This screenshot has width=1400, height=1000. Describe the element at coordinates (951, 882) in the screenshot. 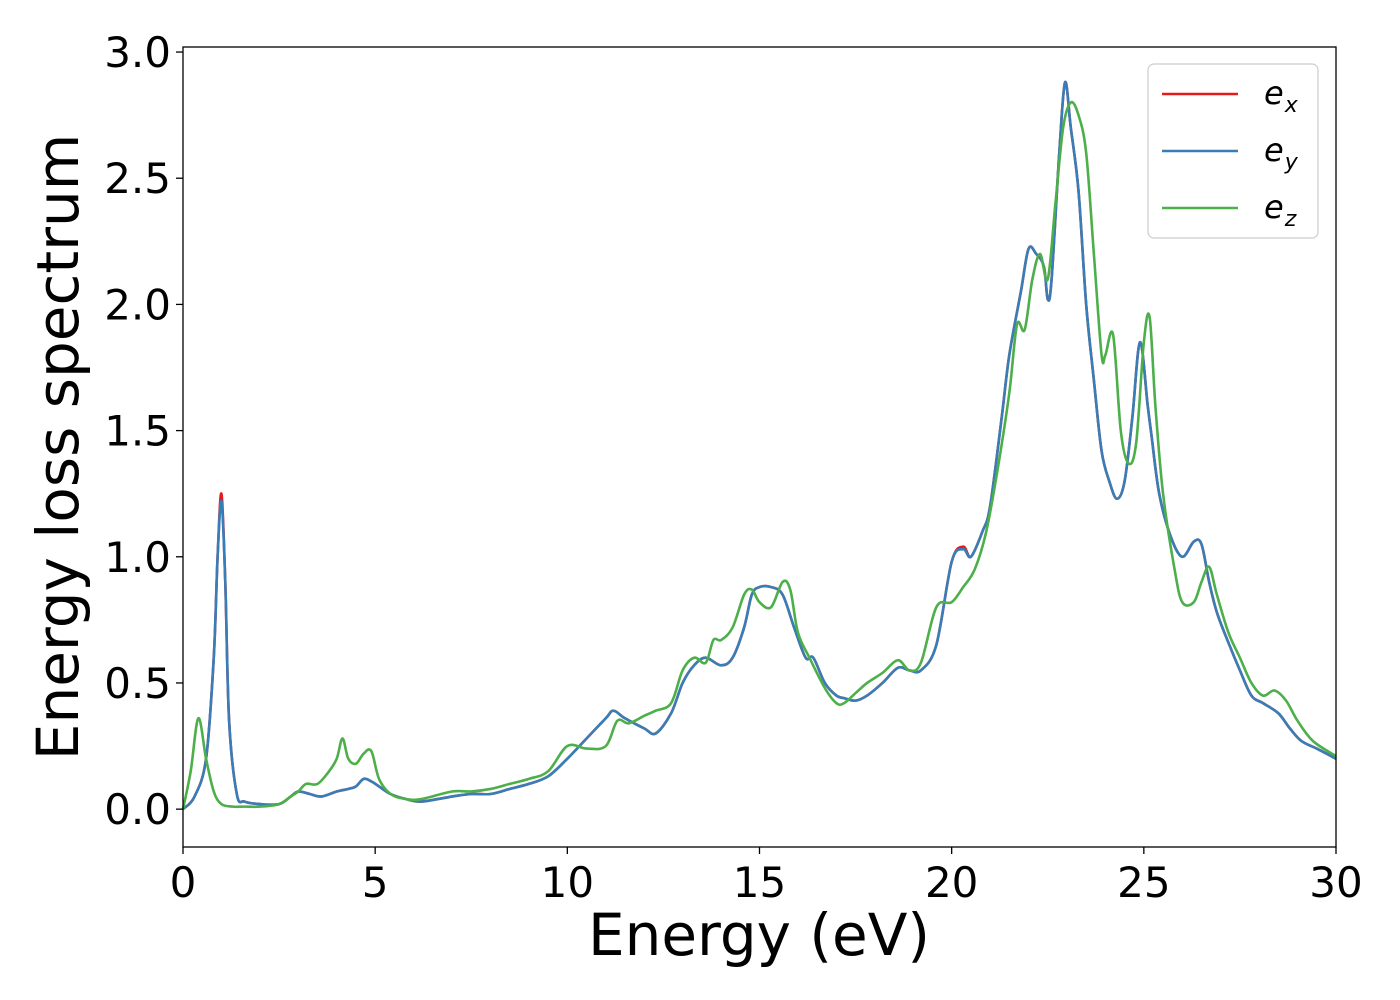

I see `x-tick-label: 20` at that location.